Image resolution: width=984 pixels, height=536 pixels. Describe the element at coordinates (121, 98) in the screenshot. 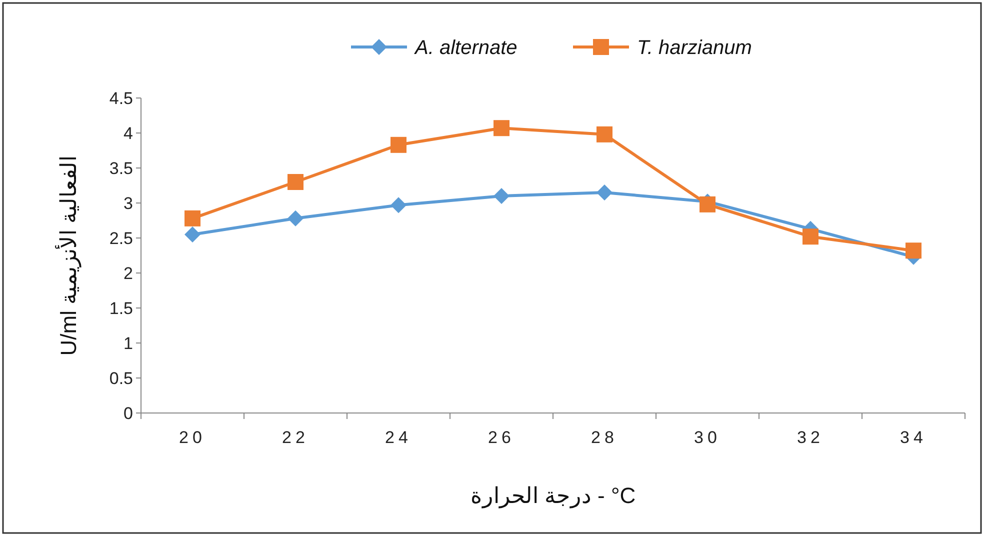

I see `y-tick-label: 4.5` at that location.